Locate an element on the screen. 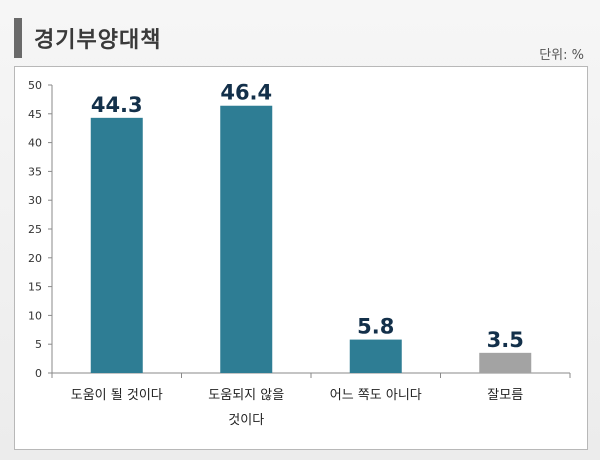  y-tick-label: 15 is located at coordinates (35, 287).